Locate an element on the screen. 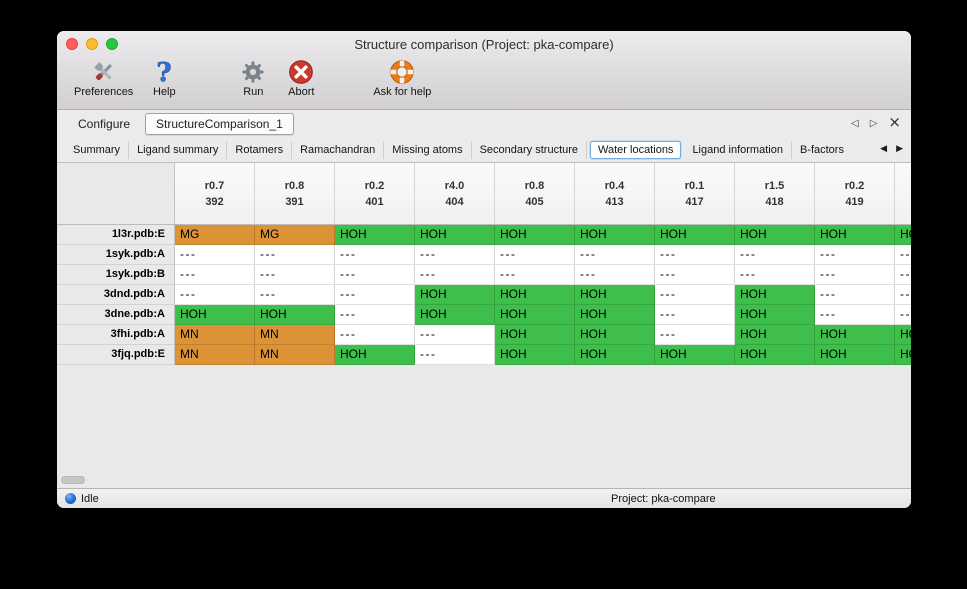  tab-structure-comparison-1: StructureComparison_1 is located at coordinates (219, 123).